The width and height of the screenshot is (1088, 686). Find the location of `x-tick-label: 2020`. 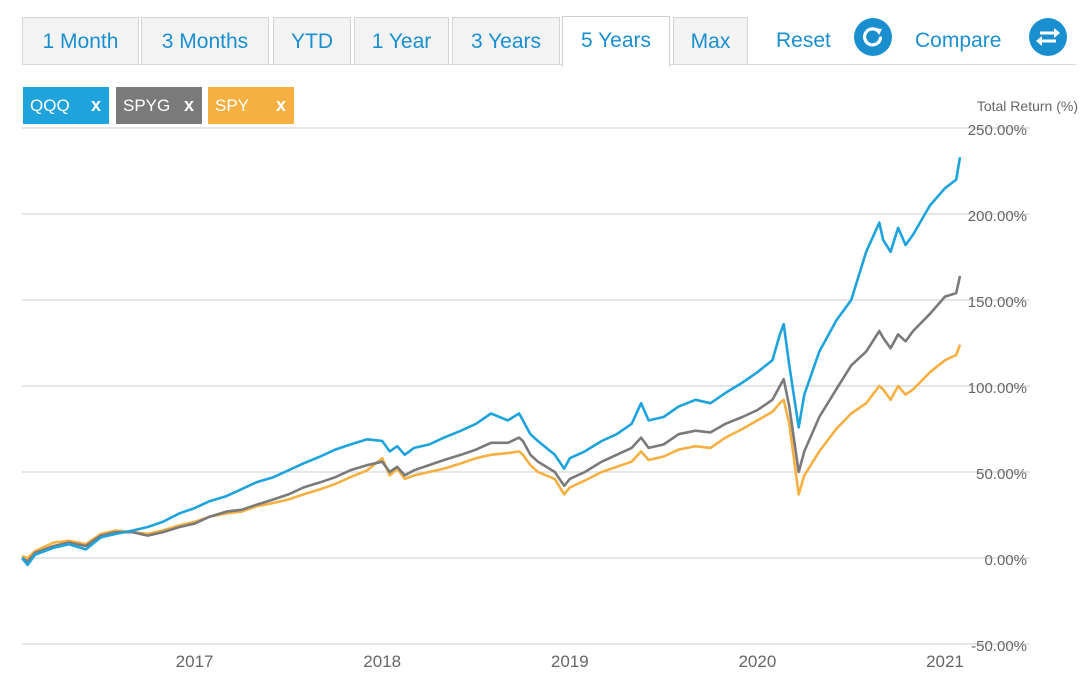

x-tick-label: 2020 is located at coordinates (757, 661).